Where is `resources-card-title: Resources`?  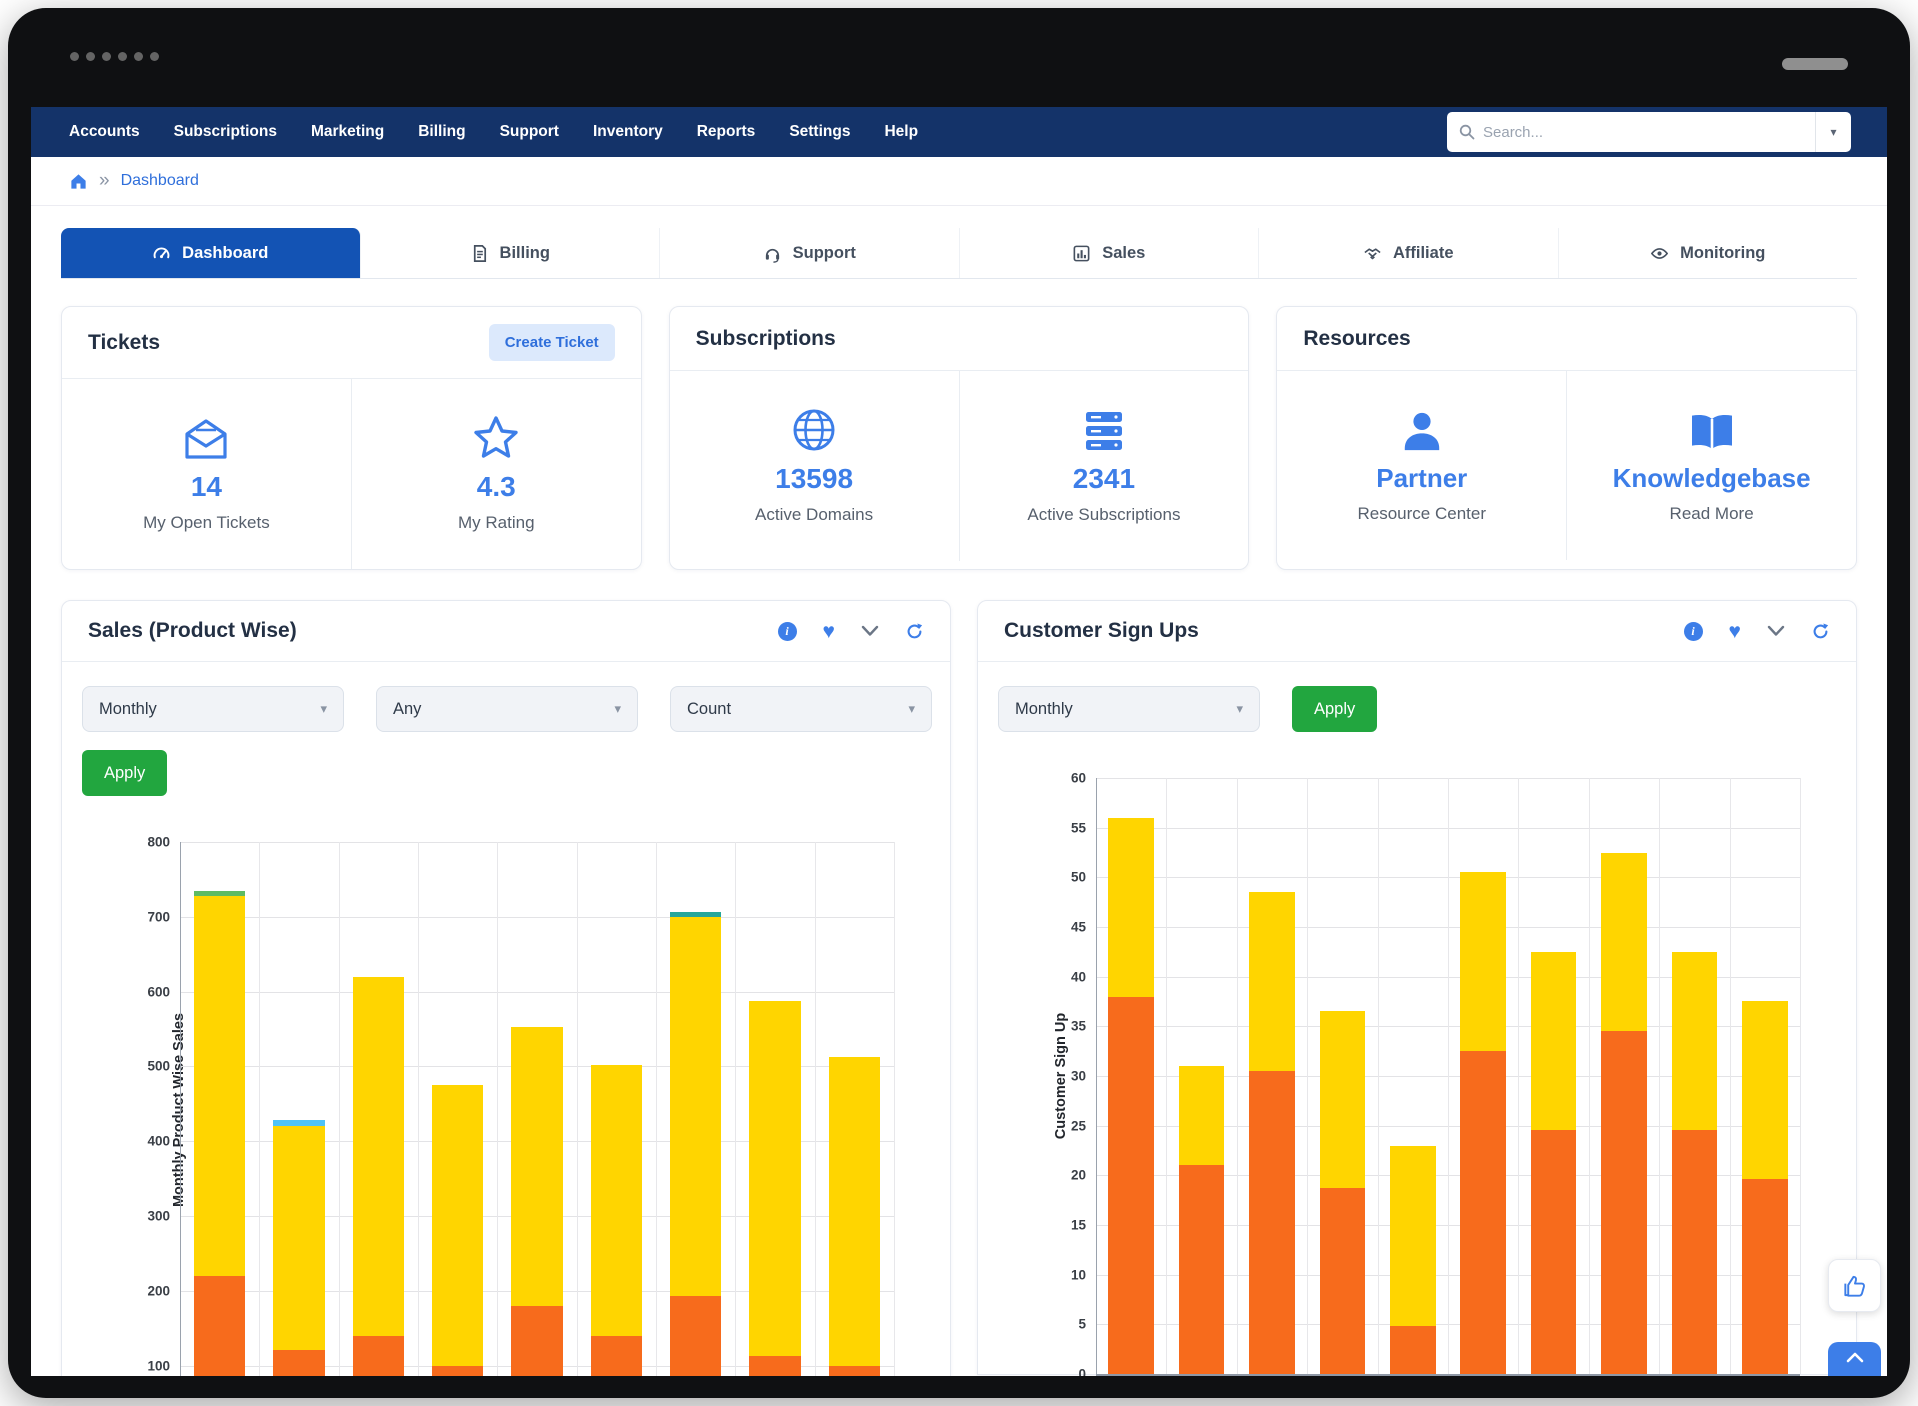
resources-card-title: Resources is located at coordinates (1357, 338).